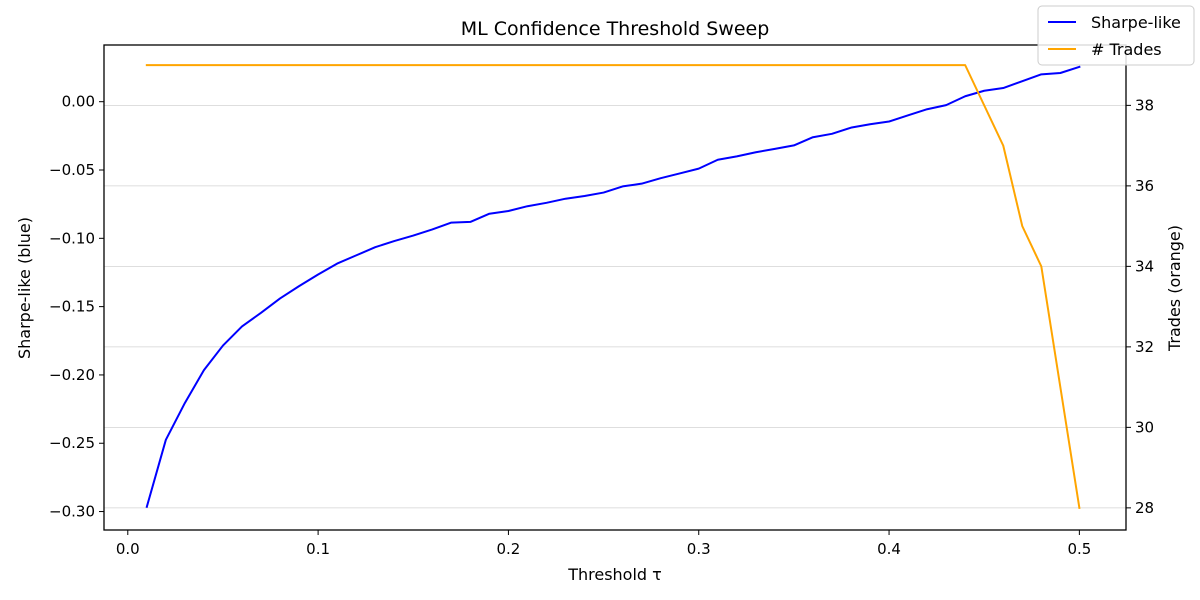 This screenshot has width=1200, height=600. What do you see at coordinates (615, 29) in the screenshot?
I see `chart-title: ML Confidence Threshold Sweep` at bounding box center [615, 29].